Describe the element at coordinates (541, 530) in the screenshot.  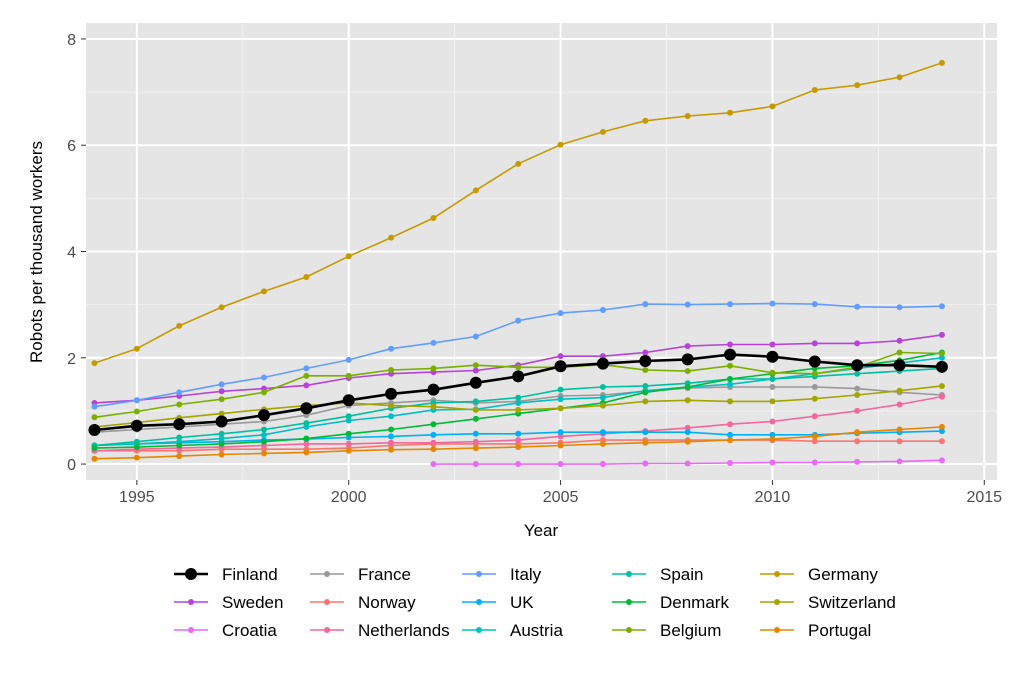
I see `x-axis-title: Year` at that location.